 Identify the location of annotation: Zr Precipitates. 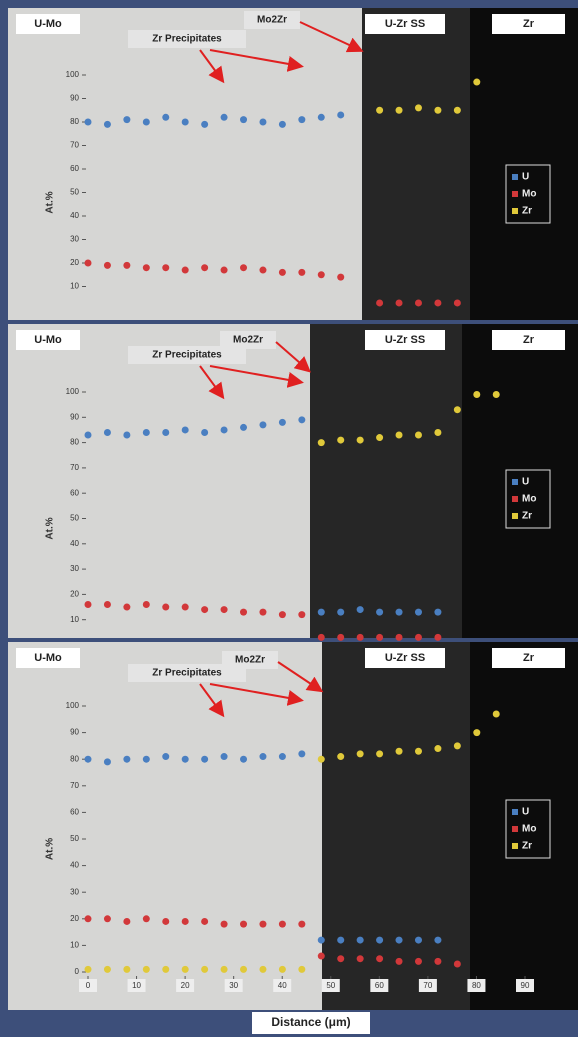
(187, 673).